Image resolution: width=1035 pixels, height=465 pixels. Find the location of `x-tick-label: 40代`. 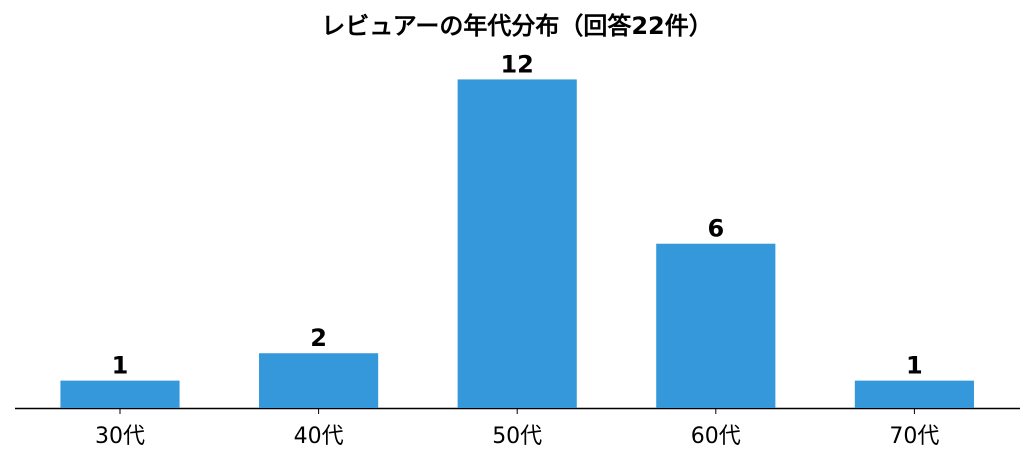

x-tick-label: 40代 is located at coordinates (319, 436).